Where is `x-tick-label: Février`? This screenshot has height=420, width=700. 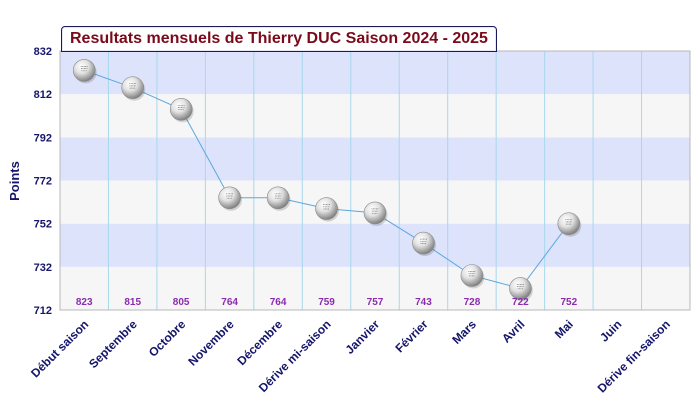
x-tick-label: Février is located at coordinates (411, 336).